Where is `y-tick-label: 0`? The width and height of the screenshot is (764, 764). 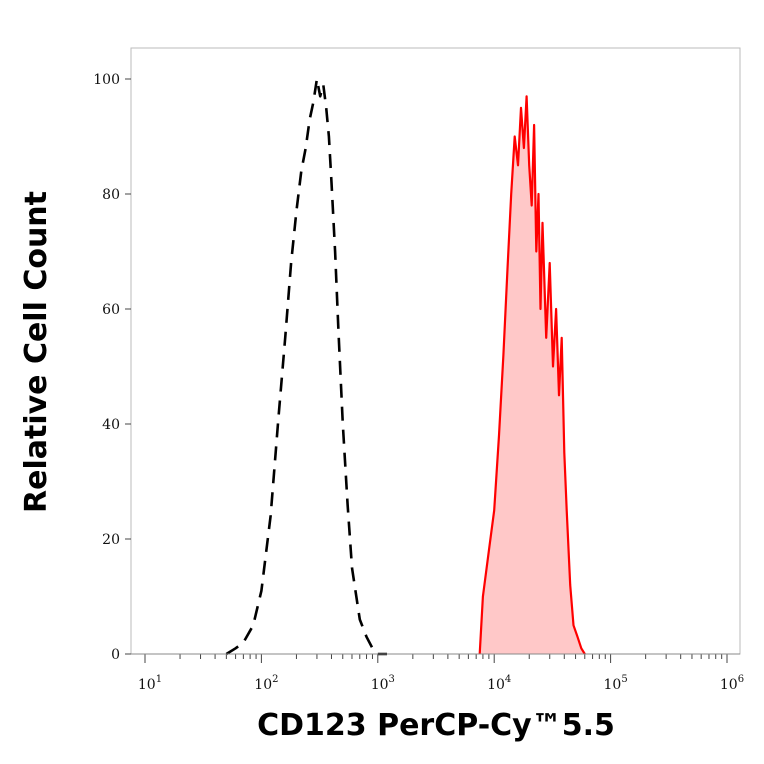
y-tick-label: 0 is located at coordinates (115, 655).